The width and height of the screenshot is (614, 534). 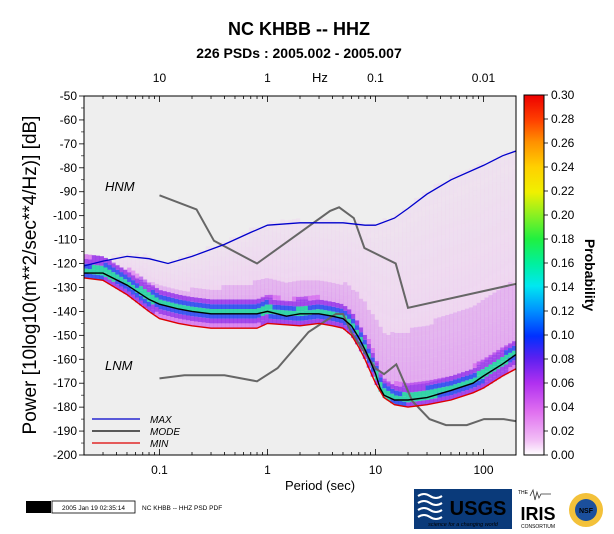 I want to click on usgs-tagline: science for a changing world, so click(x=463, y=525).